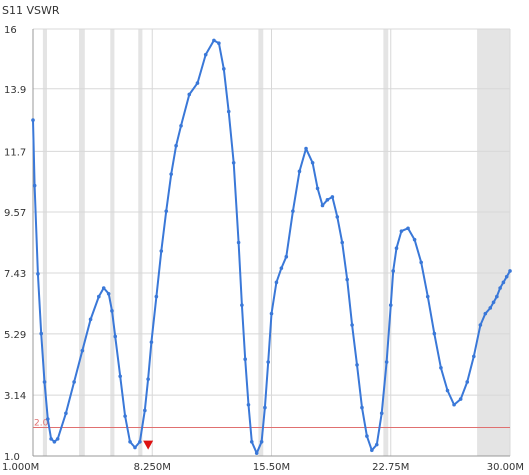 The height and width of the screenshot is (475, 529). What do you see at coordinates (15, 152) in the screenshot?
I see `y-tick-label-5: 11.7` at bounding box center [15, 152].